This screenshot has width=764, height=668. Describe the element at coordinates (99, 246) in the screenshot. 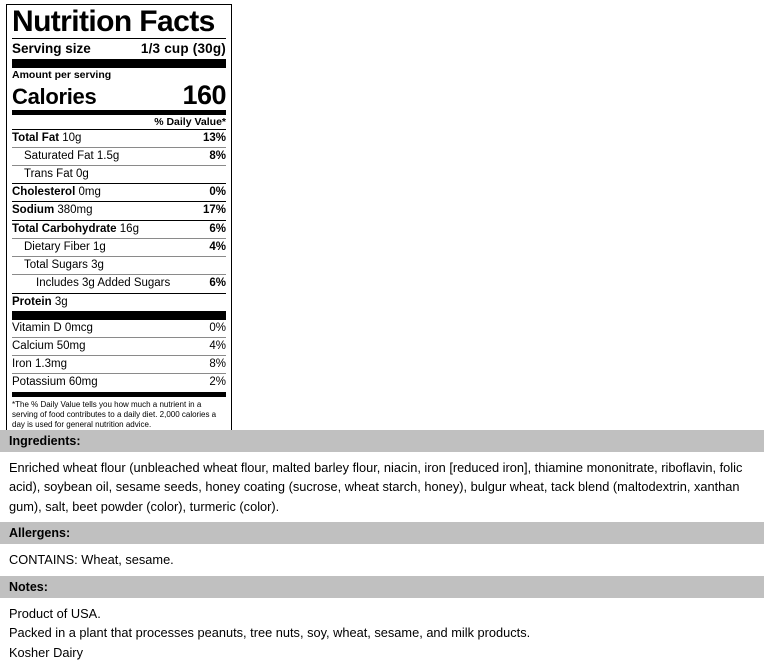

I see `nutrient-value: 1g` at that location.